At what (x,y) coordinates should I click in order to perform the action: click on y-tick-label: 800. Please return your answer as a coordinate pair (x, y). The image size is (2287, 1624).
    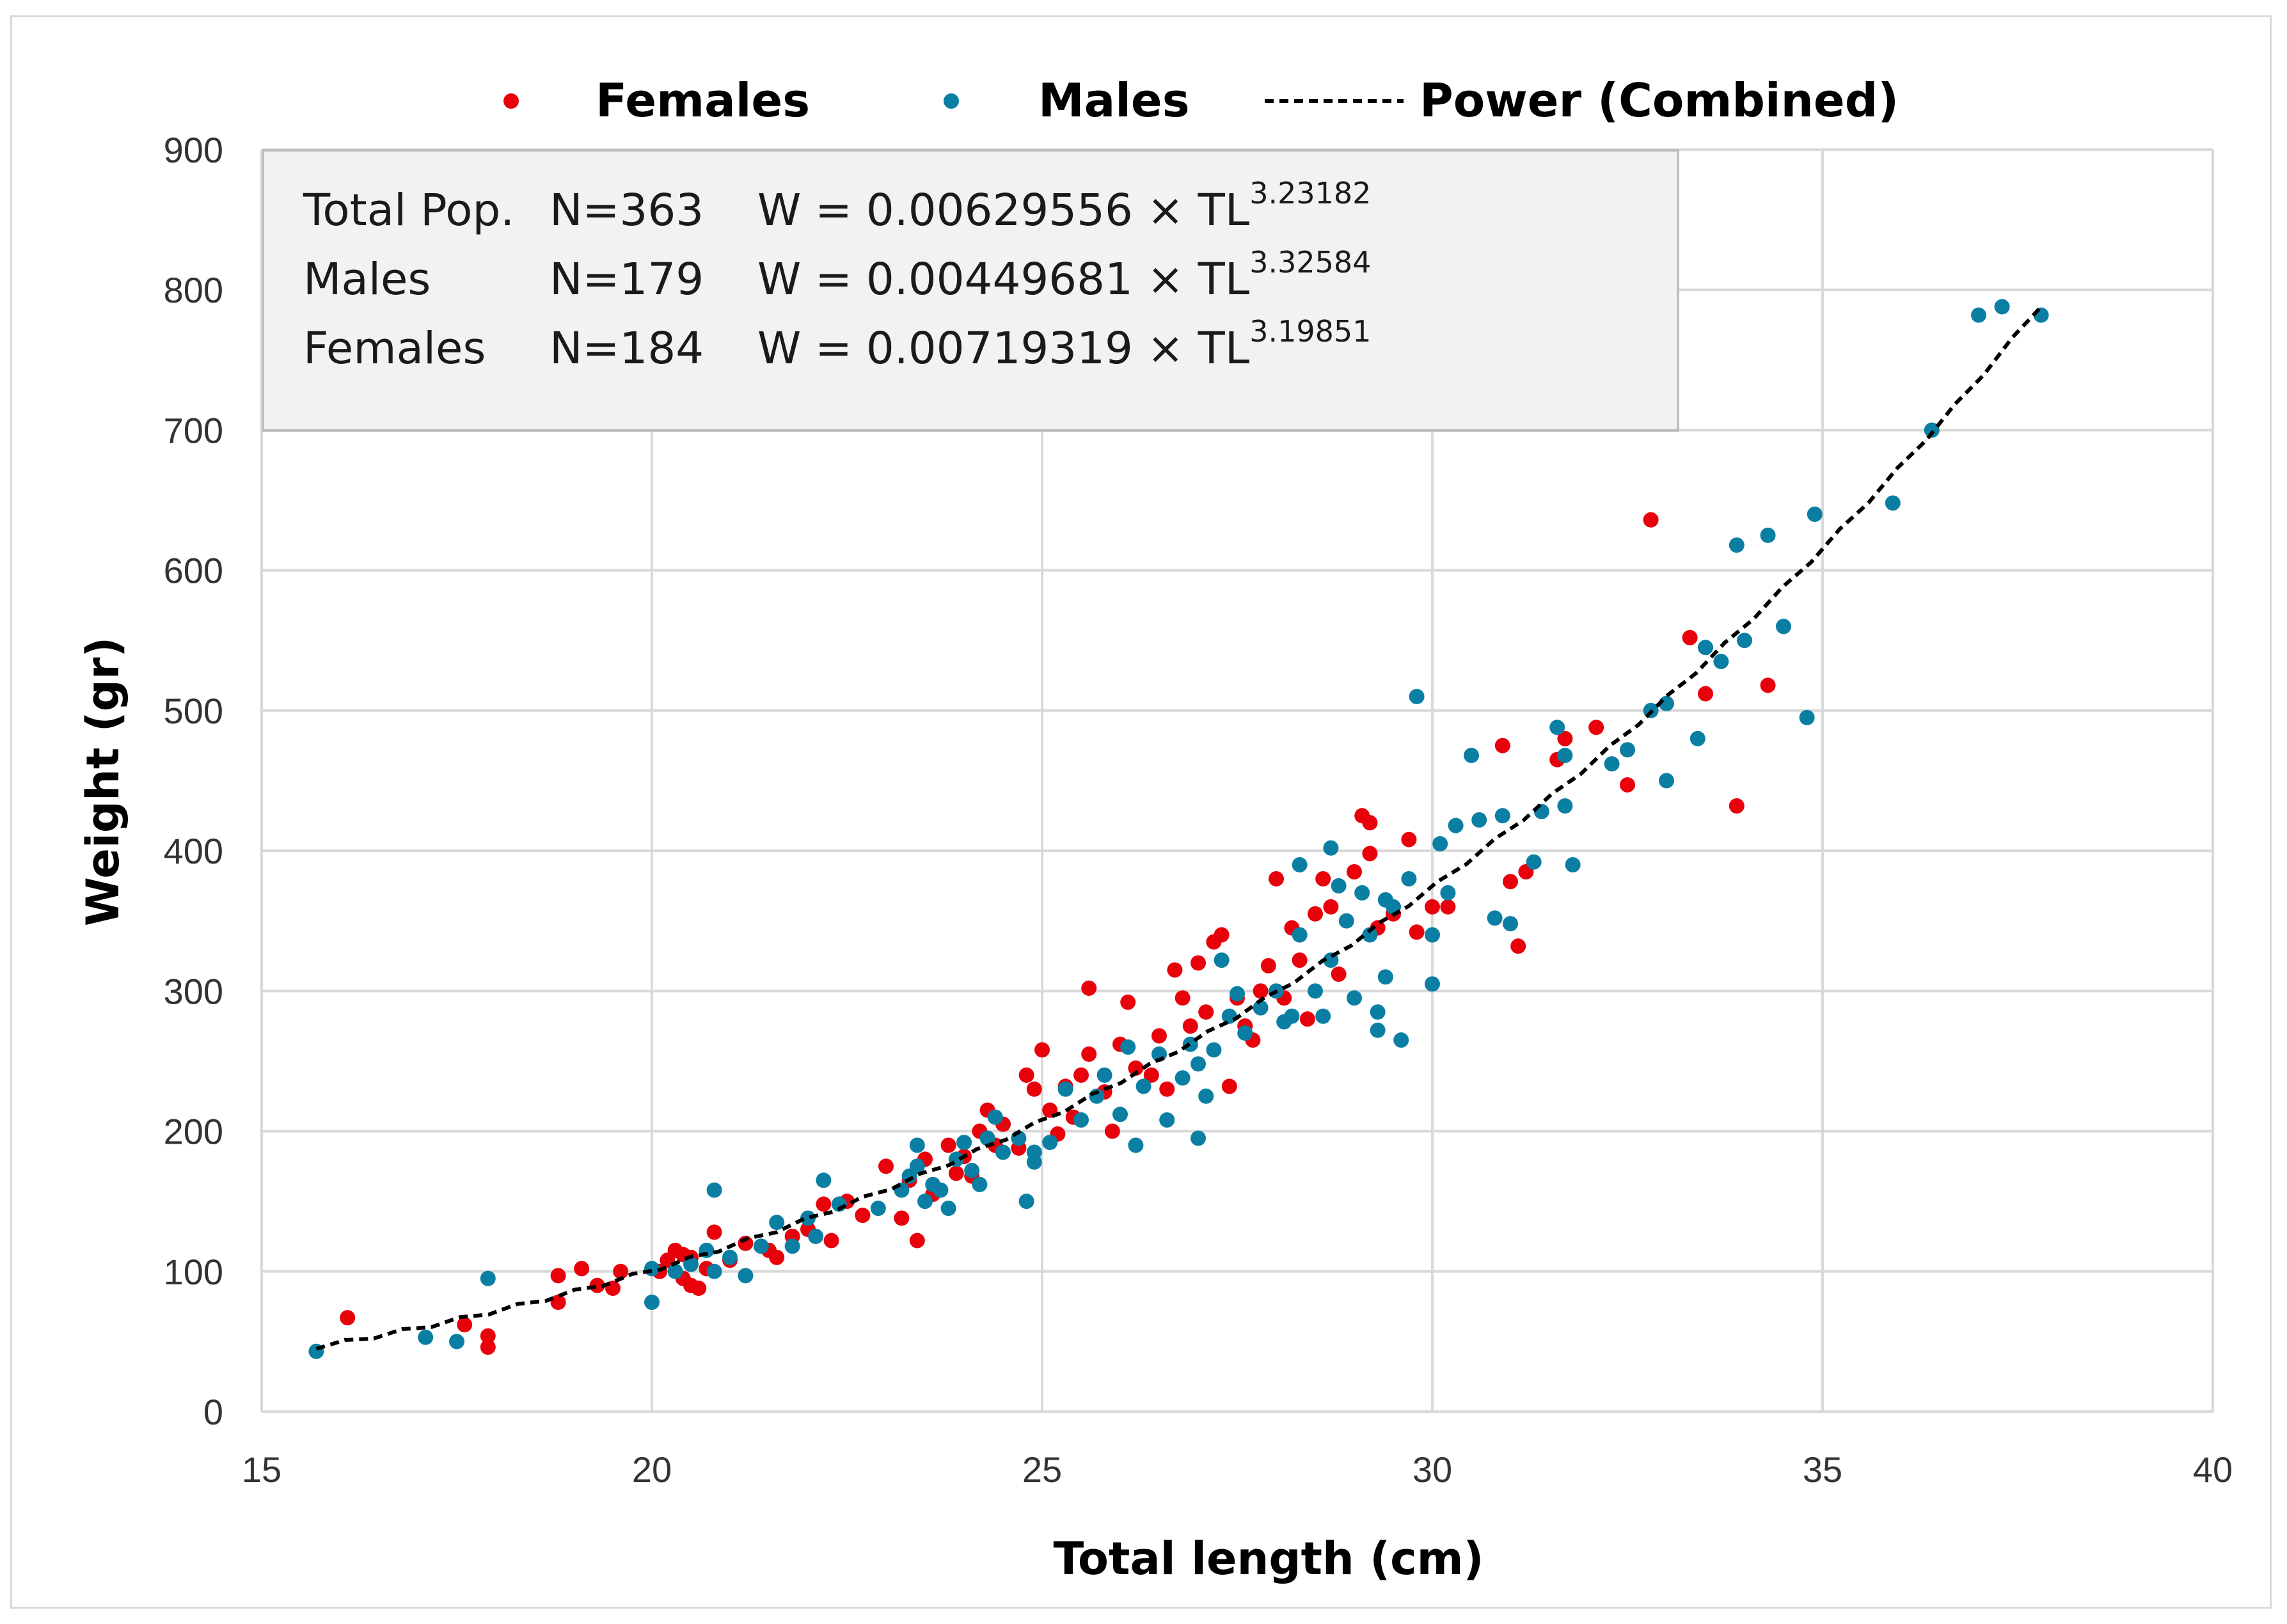
    Looking at the image, I should click on (193, 290).